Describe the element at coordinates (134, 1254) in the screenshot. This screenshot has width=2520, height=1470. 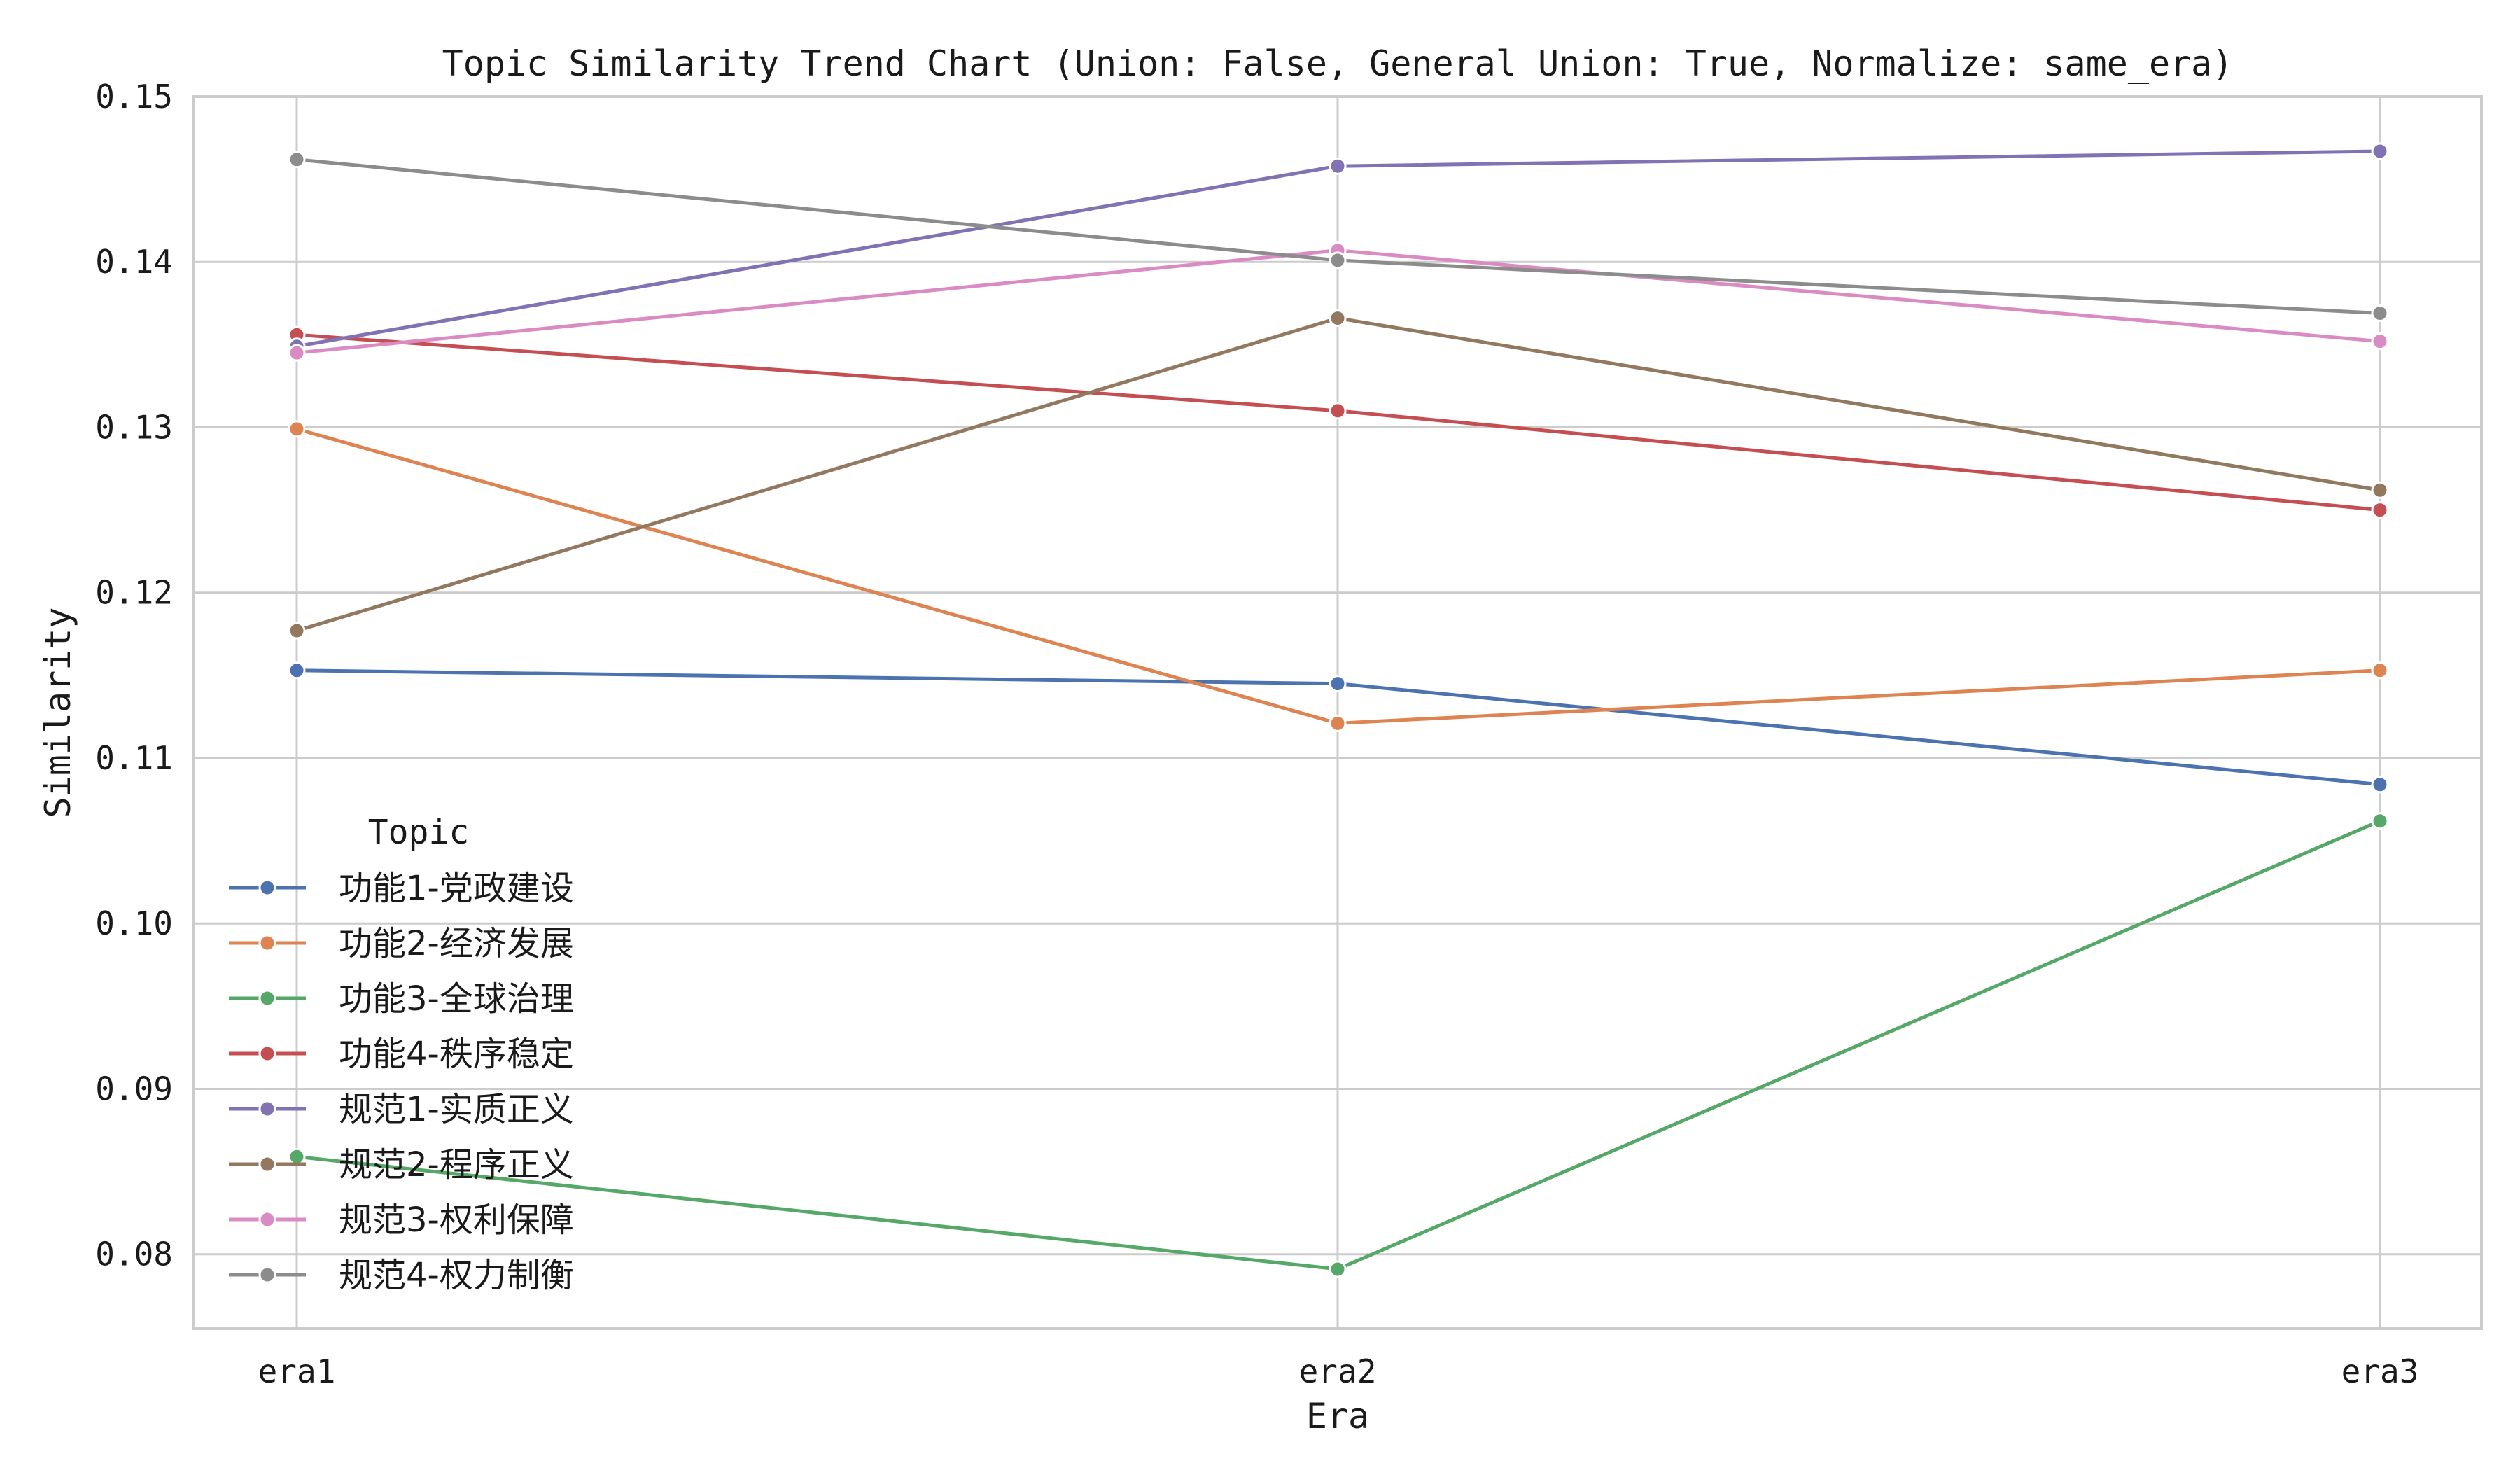
I see `y-tick-label: 0.08` at that location.